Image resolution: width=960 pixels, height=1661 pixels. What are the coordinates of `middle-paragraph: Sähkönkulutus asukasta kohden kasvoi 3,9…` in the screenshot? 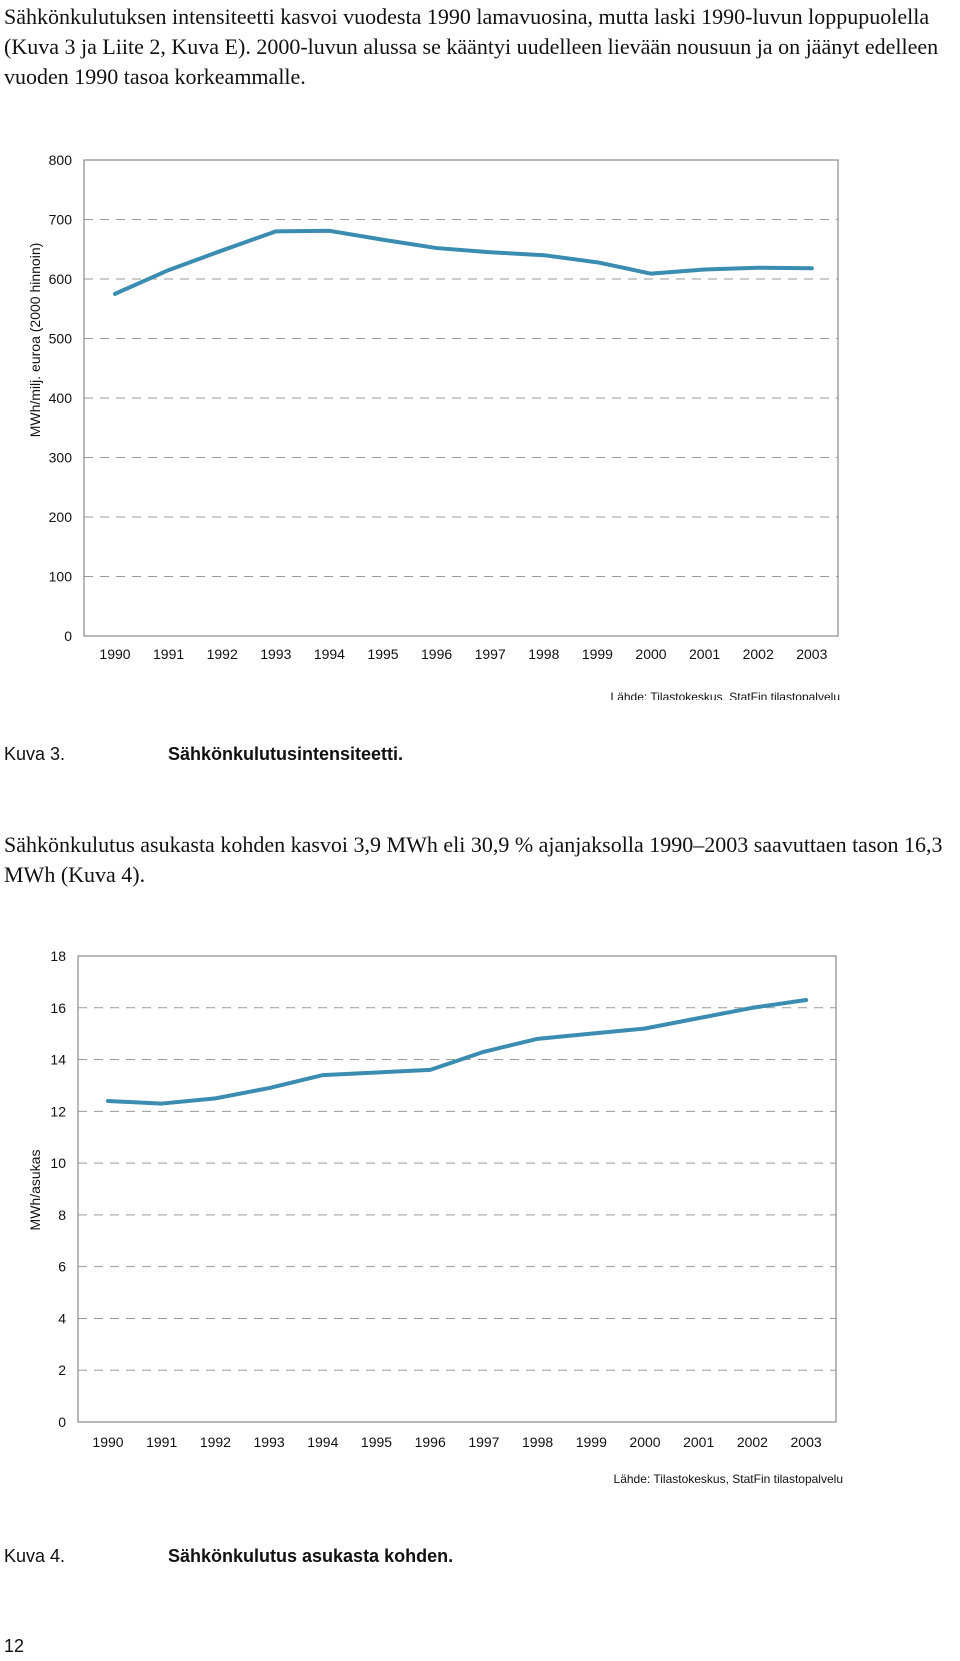 It's located at (473, 859).